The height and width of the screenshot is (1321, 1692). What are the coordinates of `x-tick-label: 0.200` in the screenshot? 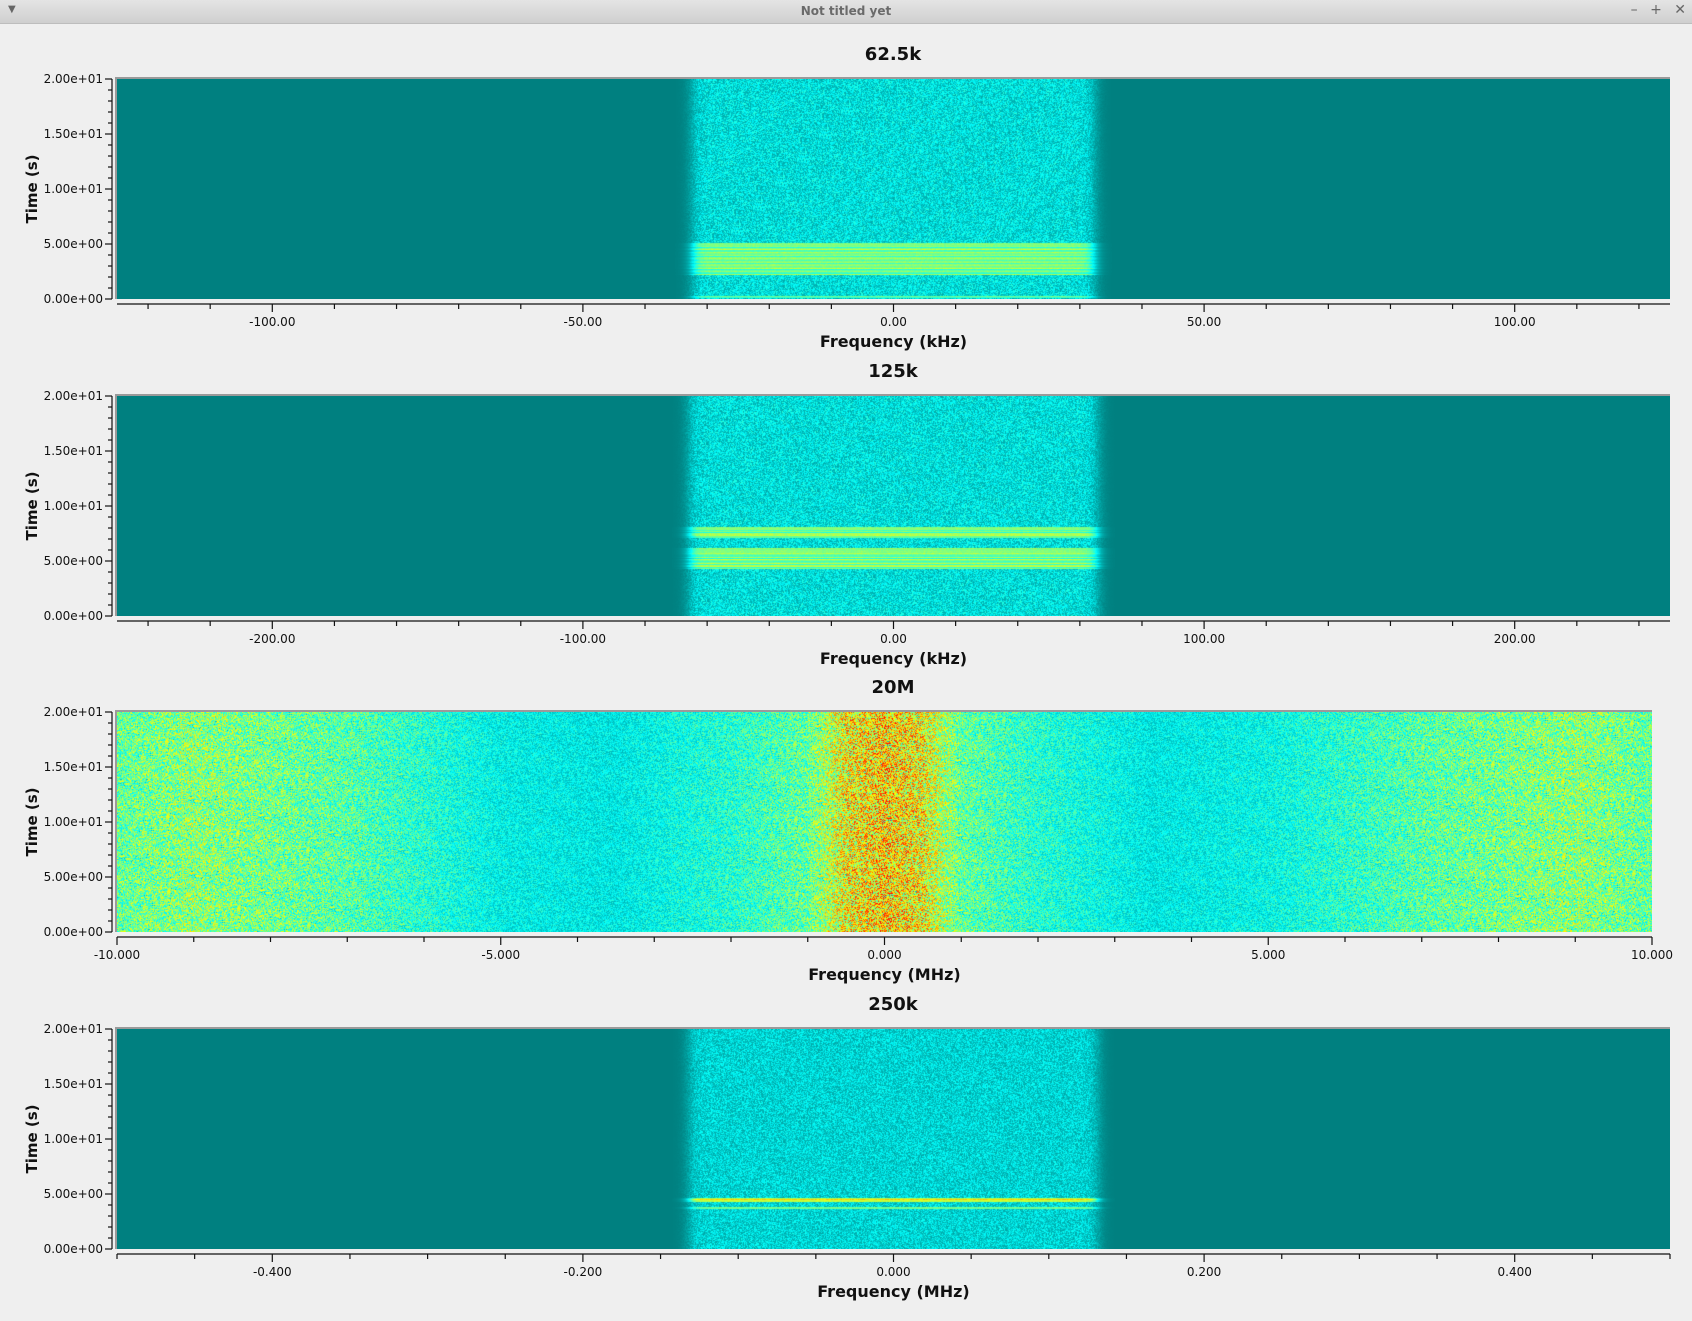 It's located at (1204, 1271).